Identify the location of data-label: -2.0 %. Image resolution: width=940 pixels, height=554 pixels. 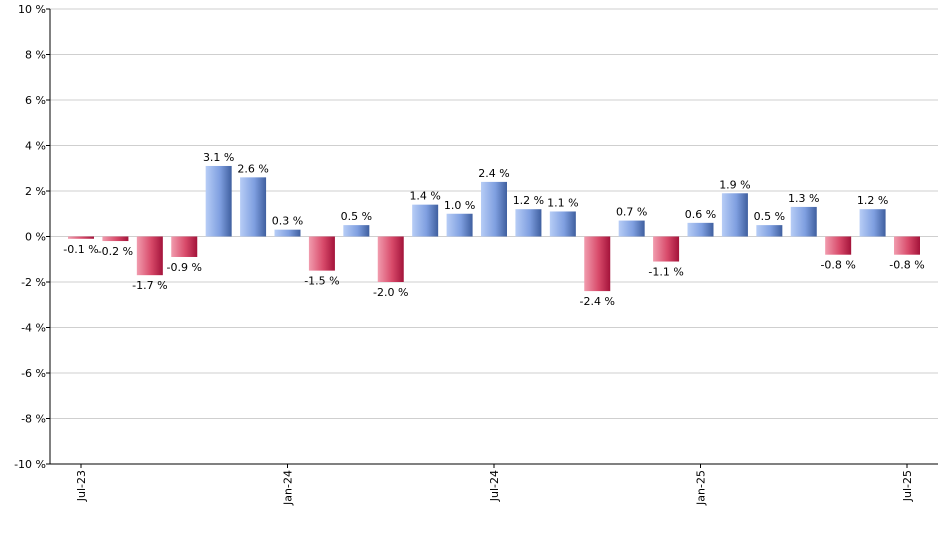
(390, 292).